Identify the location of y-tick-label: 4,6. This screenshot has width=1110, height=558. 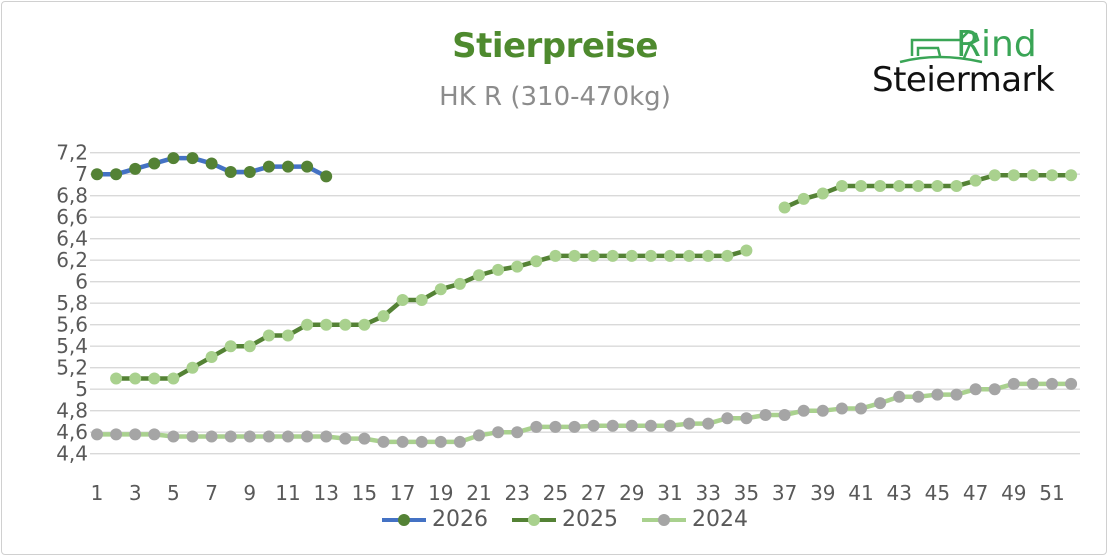
(72, 432).